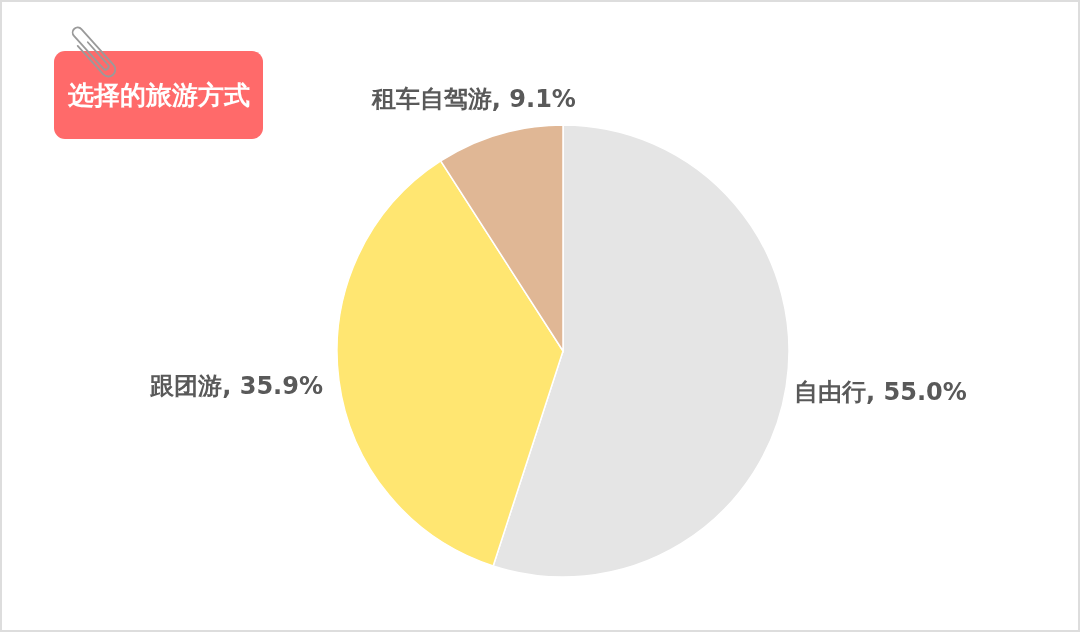 This screenshot has width=1080, height=632. Describe the element at coordinates (880, 392) in the screenshot. I see `slice-label: 自由行, 55.0%` at that location.